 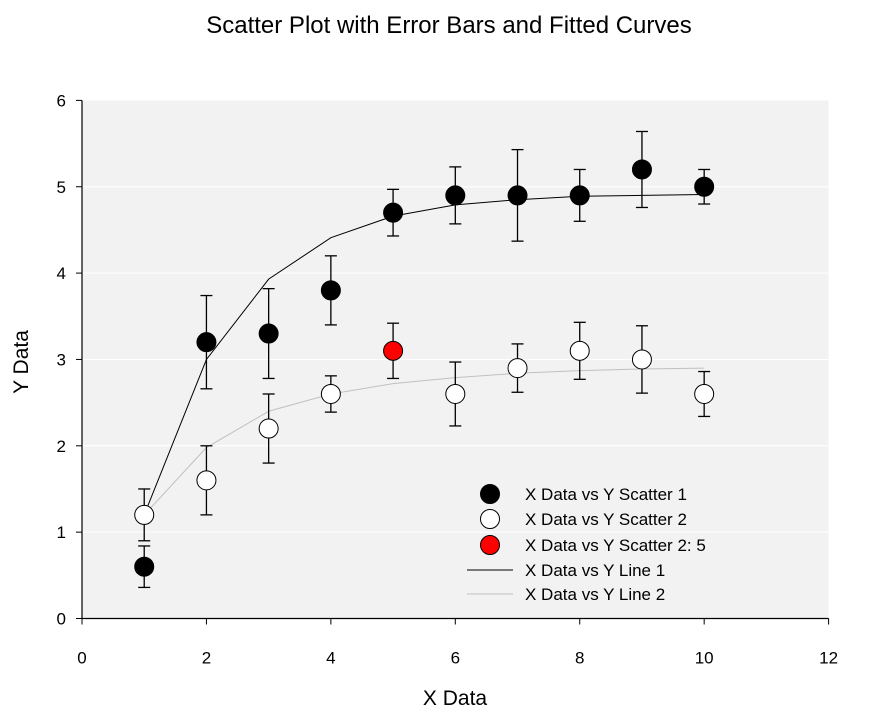 I want to click on legend-item: X Data vs Y Scatter 1, so click(x=583, y=494).